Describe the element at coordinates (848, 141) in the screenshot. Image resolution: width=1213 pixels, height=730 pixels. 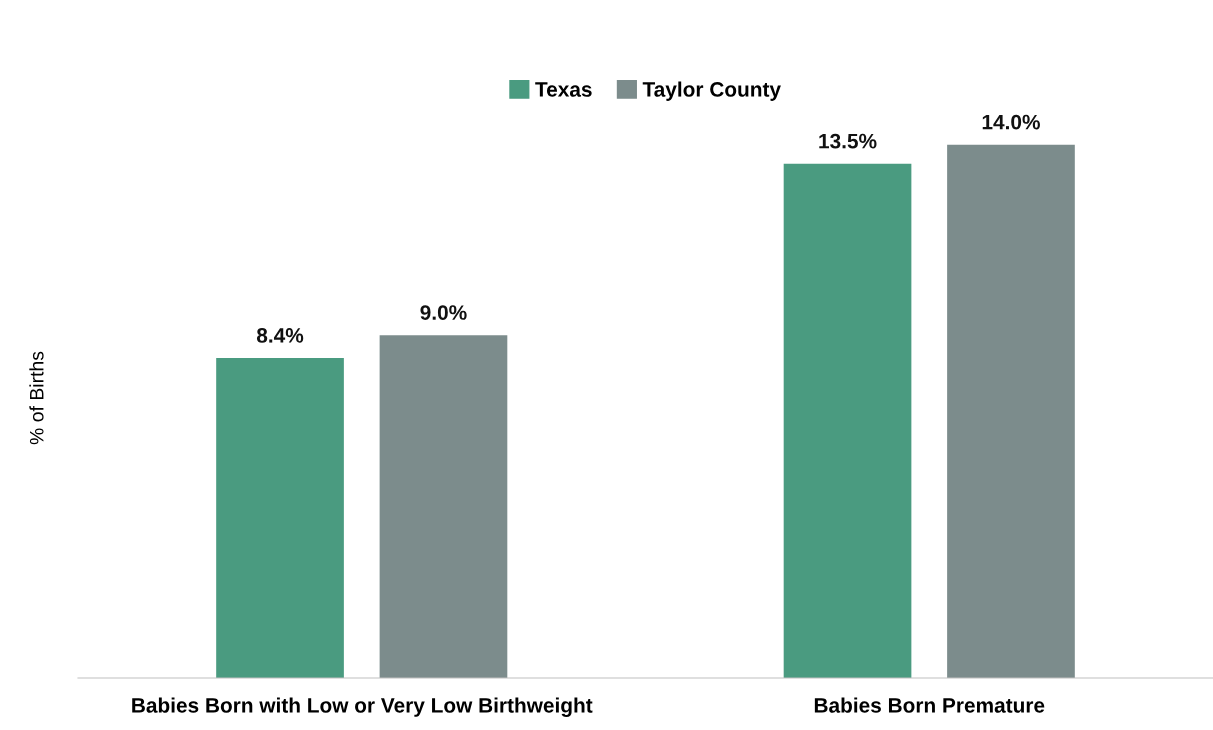
I see `data-label: 13.5%` at that location.